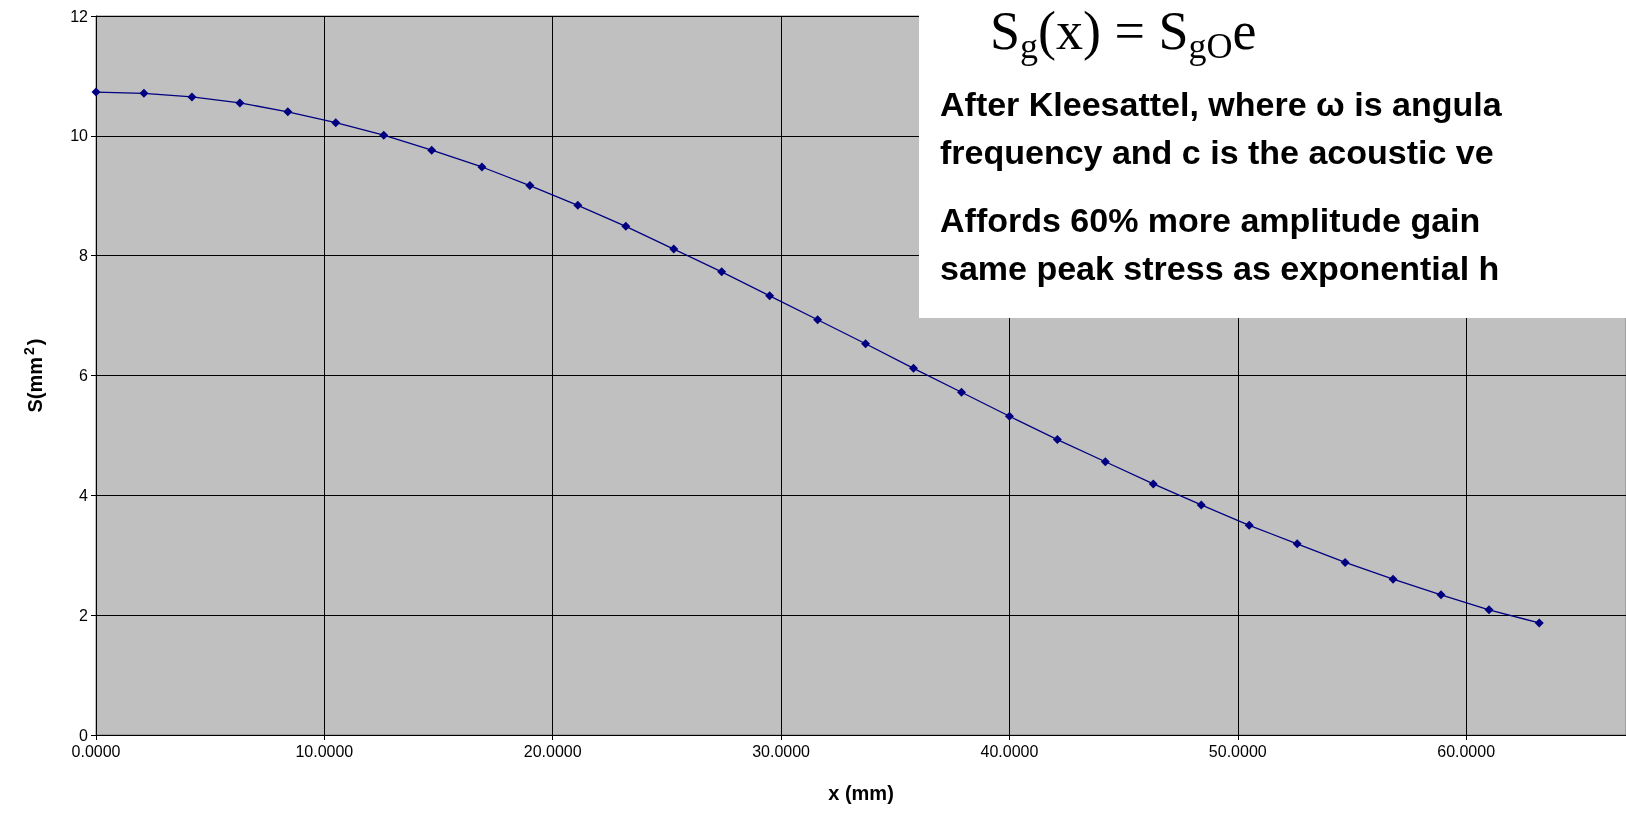  What do you see at coordinates (84, 615) in the screenshot?
I see `y-tick-label: 2` at bounding box center [84, 615].